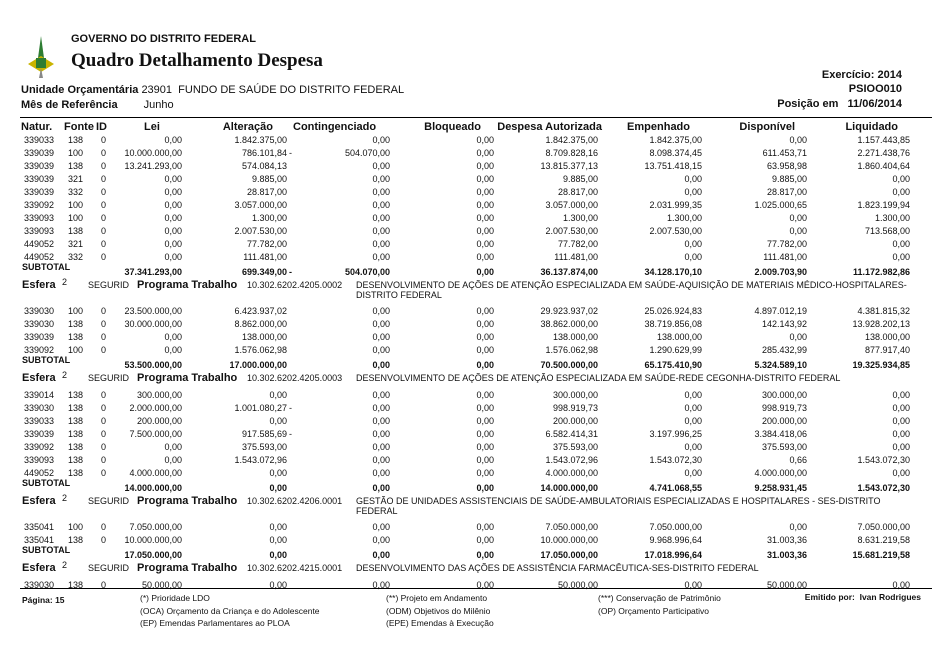 The image size is (949, 670). What do you see at coordinates (871, 127) in the screenshot?
I see `col-liquidado: Liquidado` at bounding box center [871, 127].